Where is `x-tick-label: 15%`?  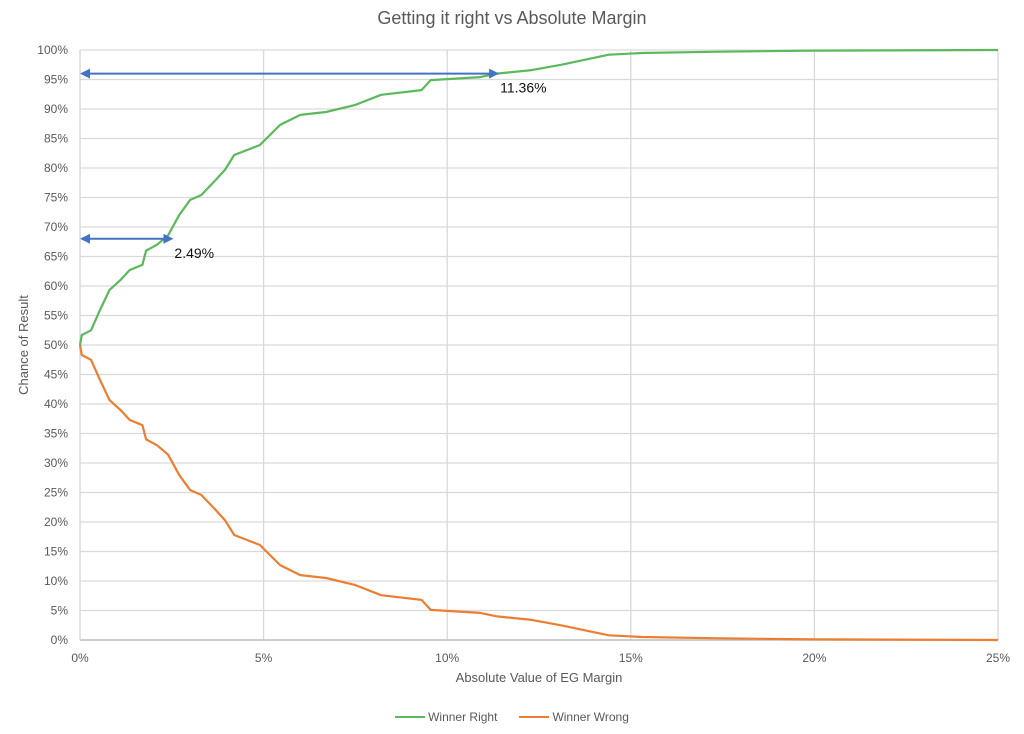 x-tick-label: 15% is located at coordinates (631, 658).